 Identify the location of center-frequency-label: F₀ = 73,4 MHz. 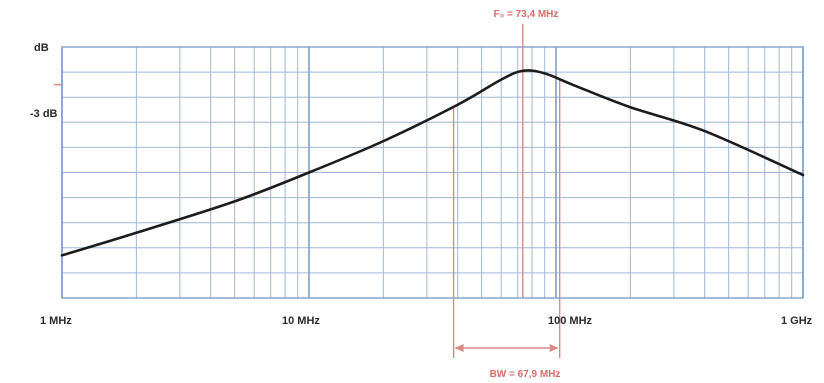
(526, 14).